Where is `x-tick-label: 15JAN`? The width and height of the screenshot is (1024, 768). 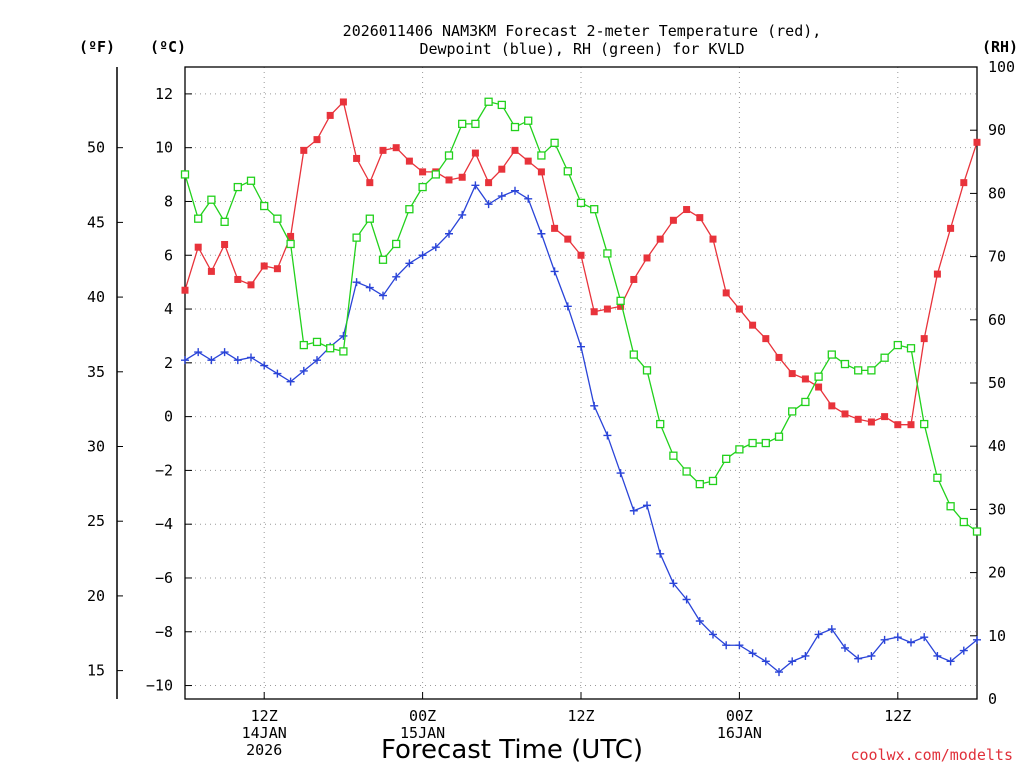 x-tick-label: 15JAN is located at coordinates (422, 733).